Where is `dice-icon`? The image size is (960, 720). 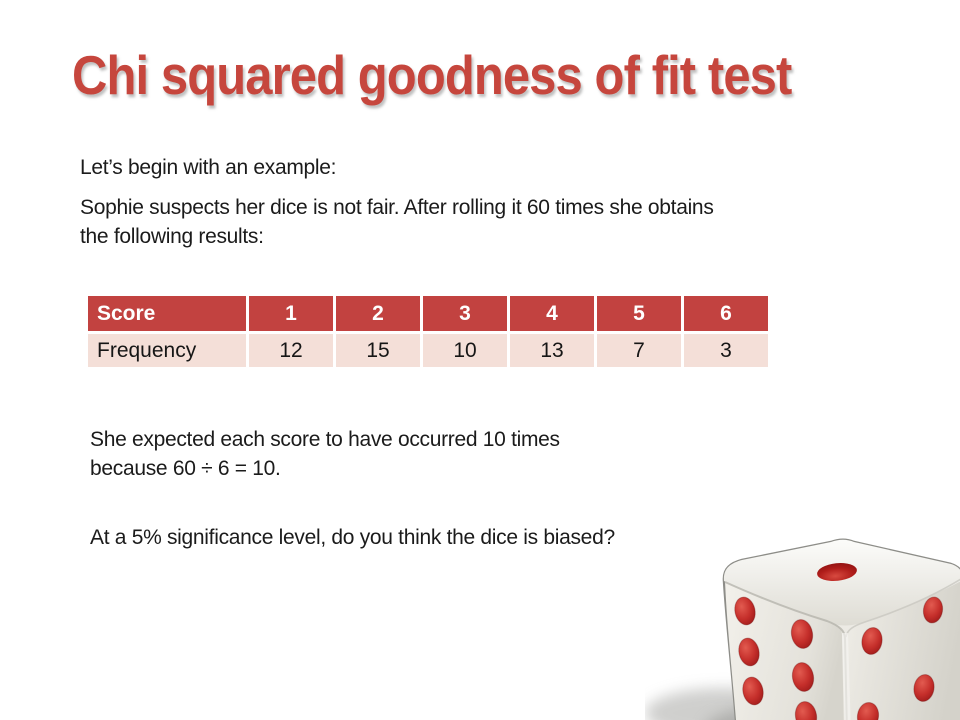 dice-icon is located at coordinates (802, 629).